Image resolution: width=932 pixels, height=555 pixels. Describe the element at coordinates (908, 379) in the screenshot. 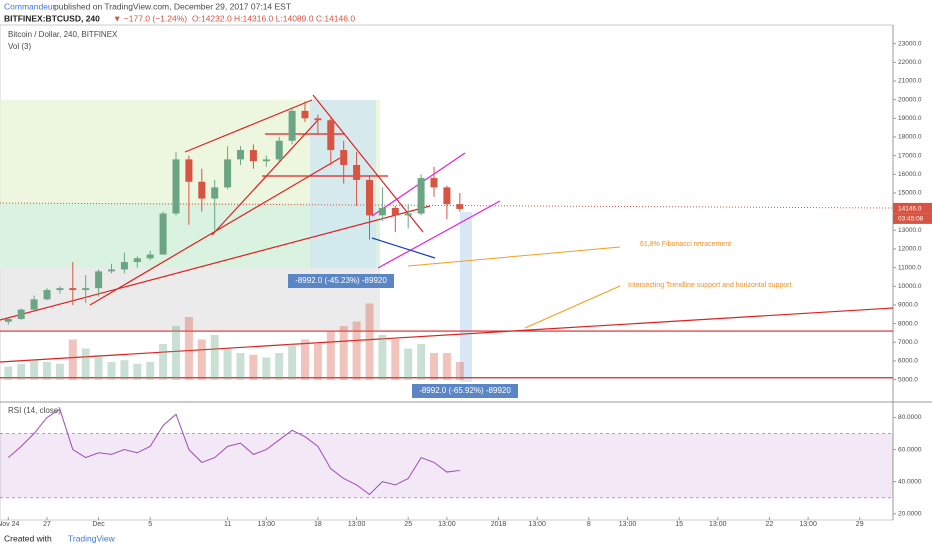

I see `y-tick-label: 5000.0` at that location.